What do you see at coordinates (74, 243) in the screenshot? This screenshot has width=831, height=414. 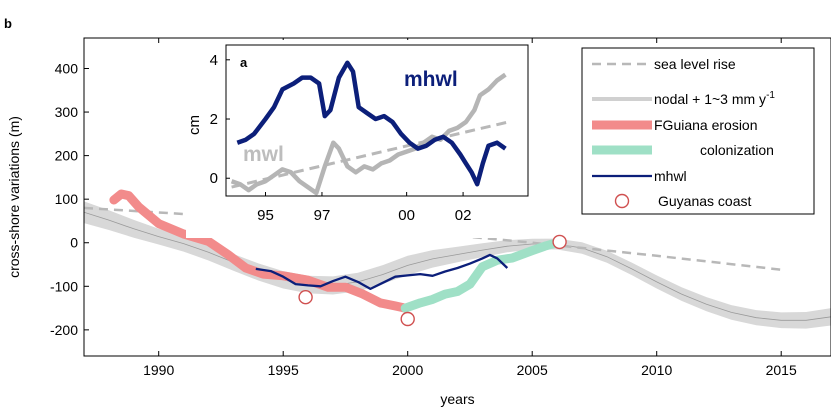 I see `y-tick-label-0: 0` at bounding box center [74, 243].